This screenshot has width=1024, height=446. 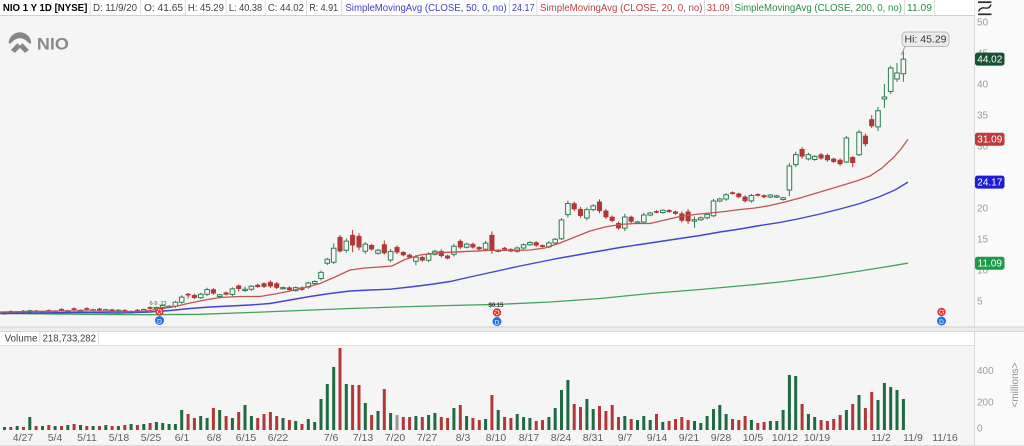 I want to click on svg-text: 4/27, so click(x=23, y=438).